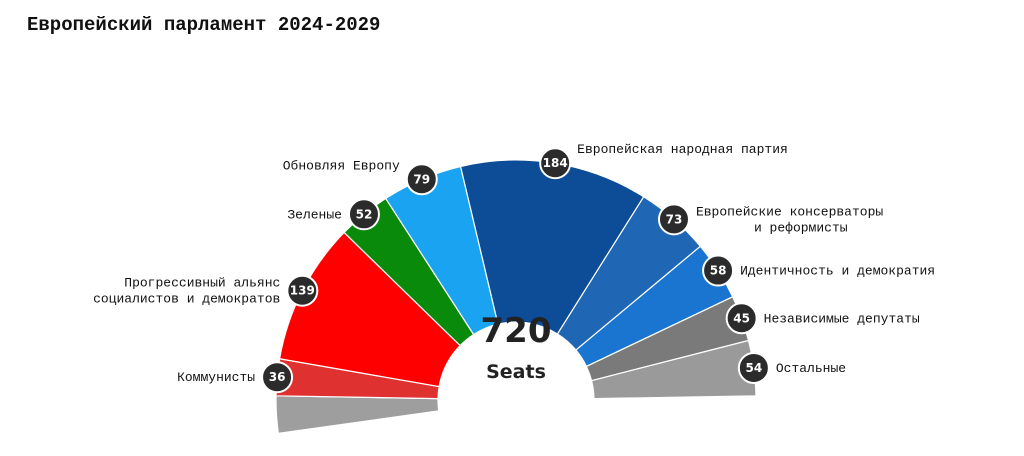 This screenshot has width=1024, height=456. I want to click on badge-2: 139, so click(302, 290).